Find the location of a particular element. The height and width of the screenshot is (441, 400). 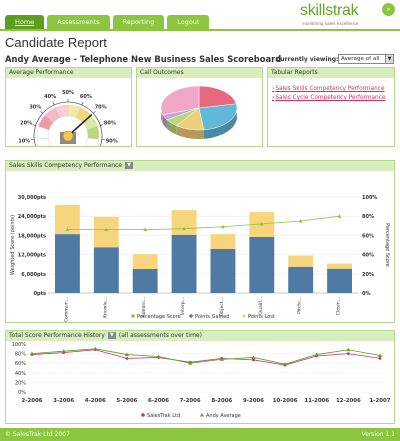

performance-gauge: 0%10%20%30%40%50%60%70%80%90%100% is located at coordinates (67, 126).